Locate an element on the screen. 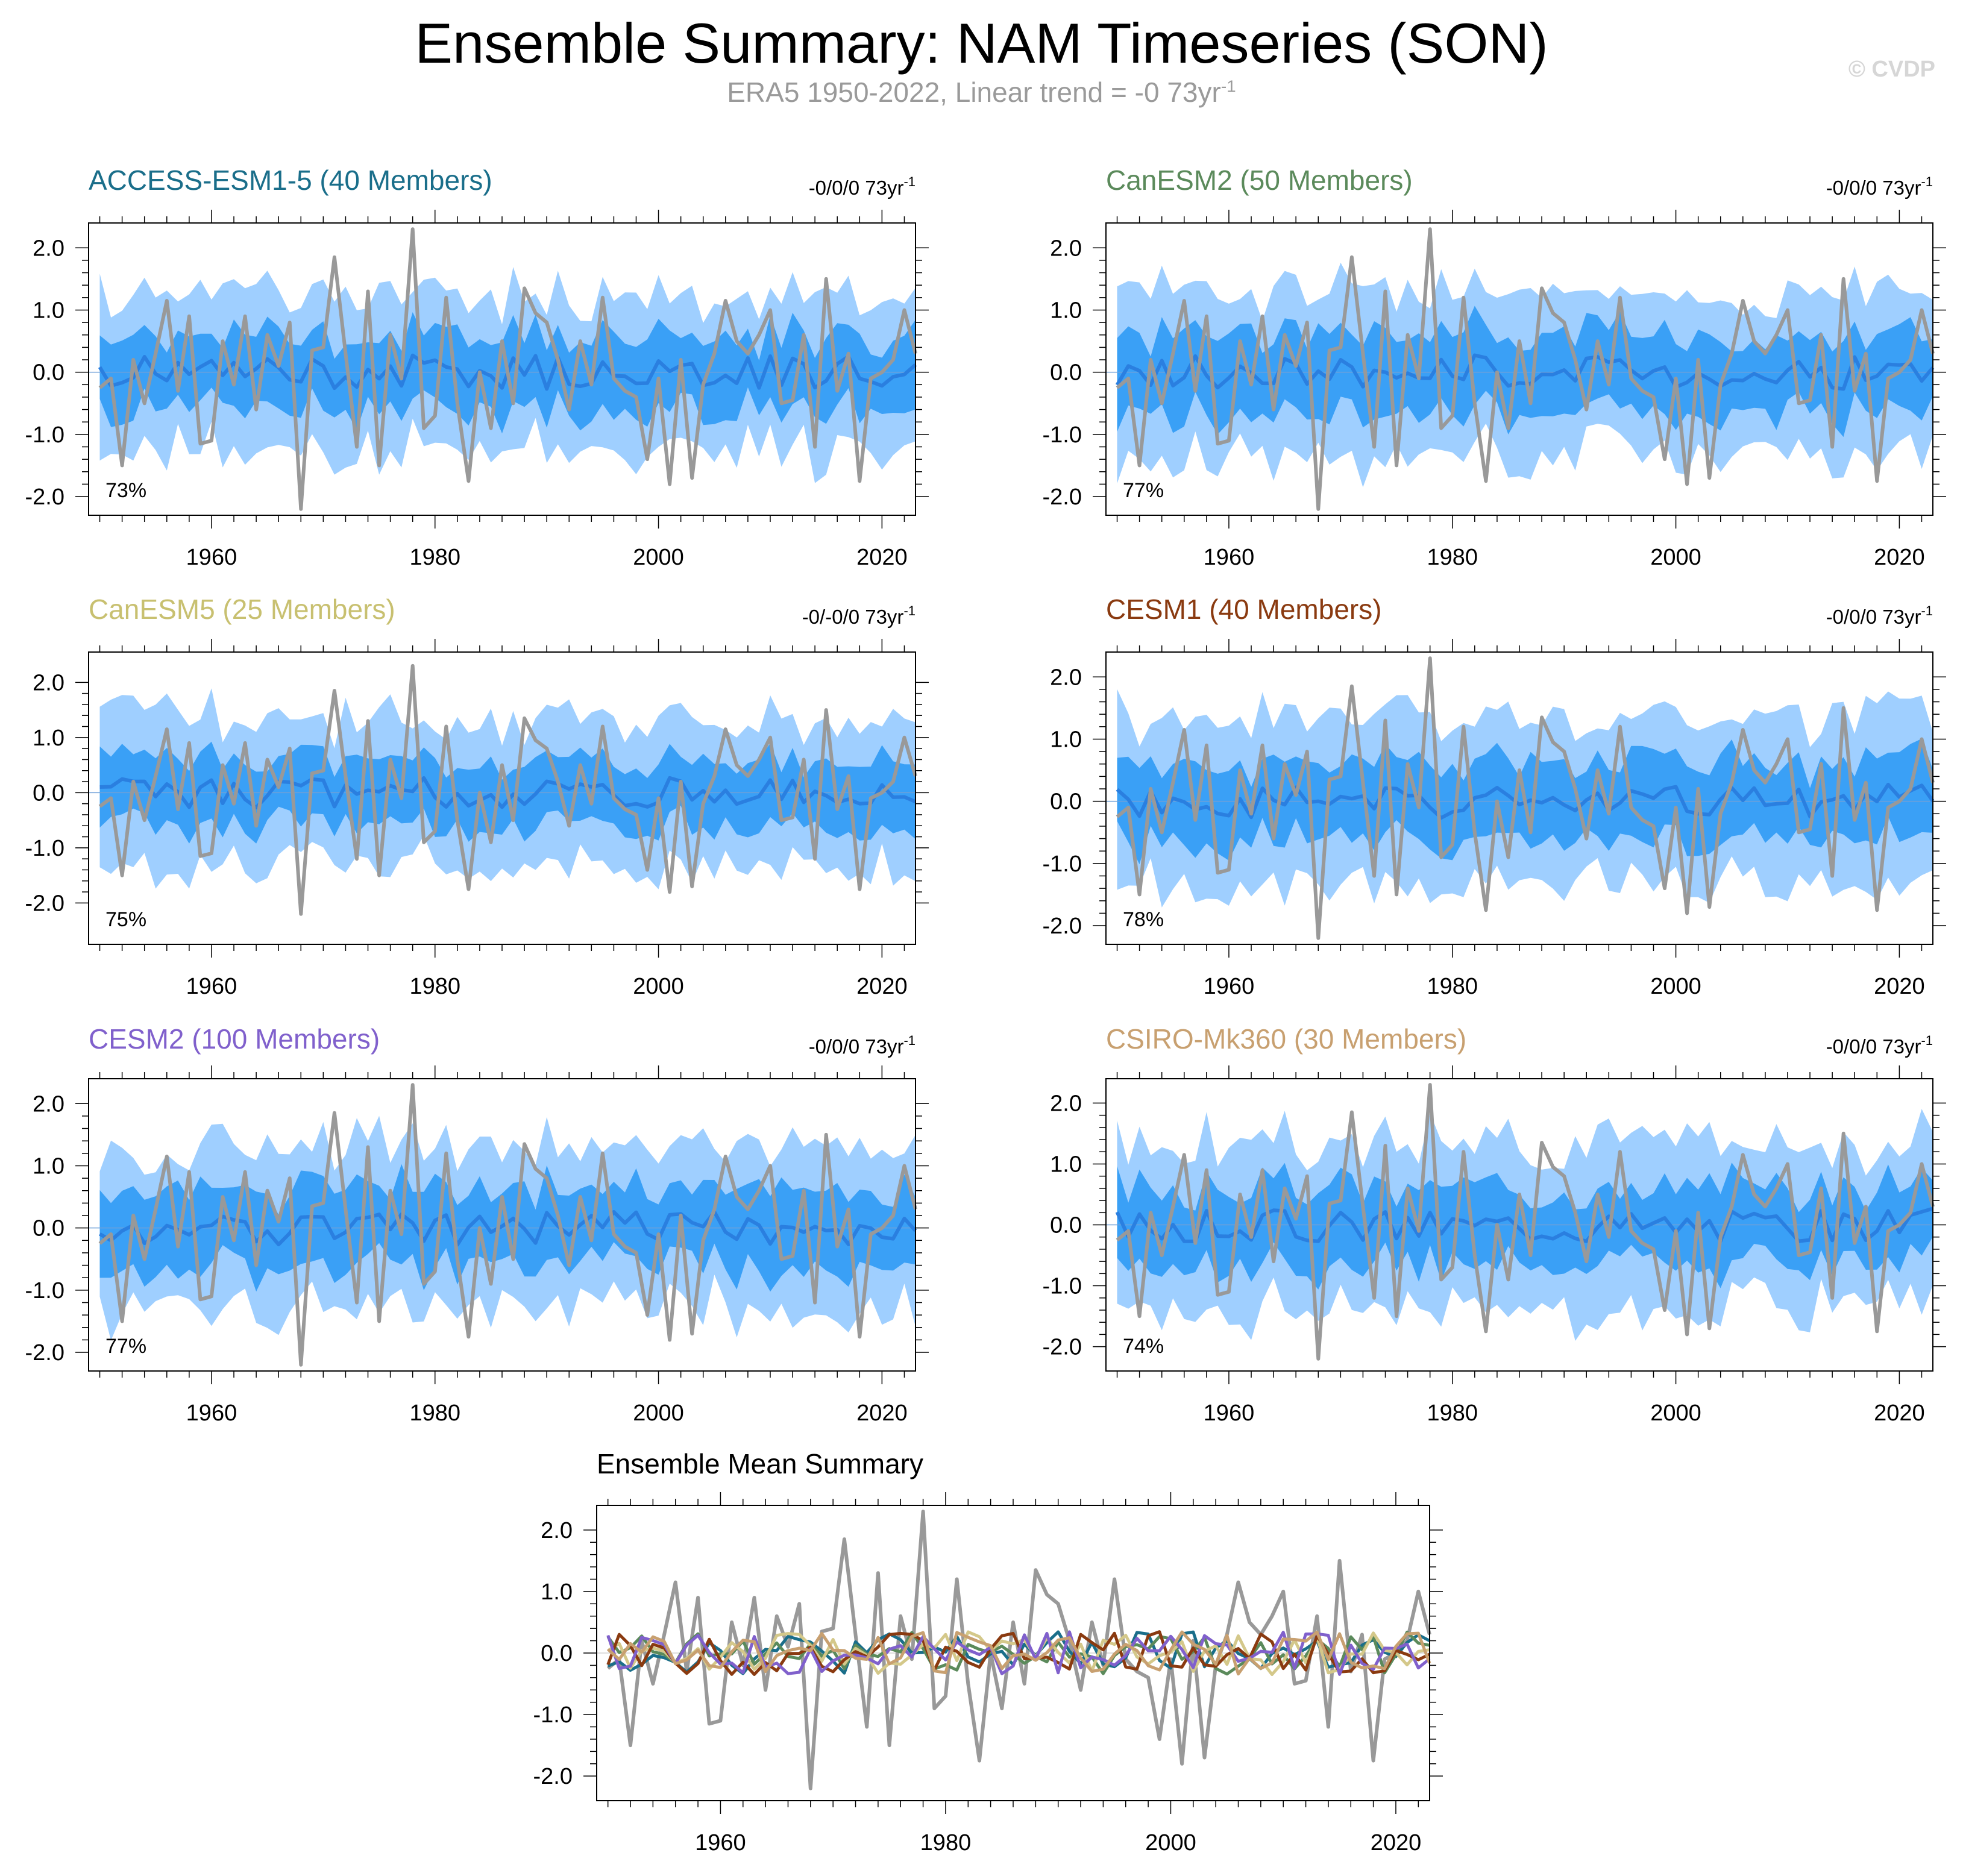 This screenshot has width=1963, height=1876. percent-label: 78% is located at coordinates (1143, 919).